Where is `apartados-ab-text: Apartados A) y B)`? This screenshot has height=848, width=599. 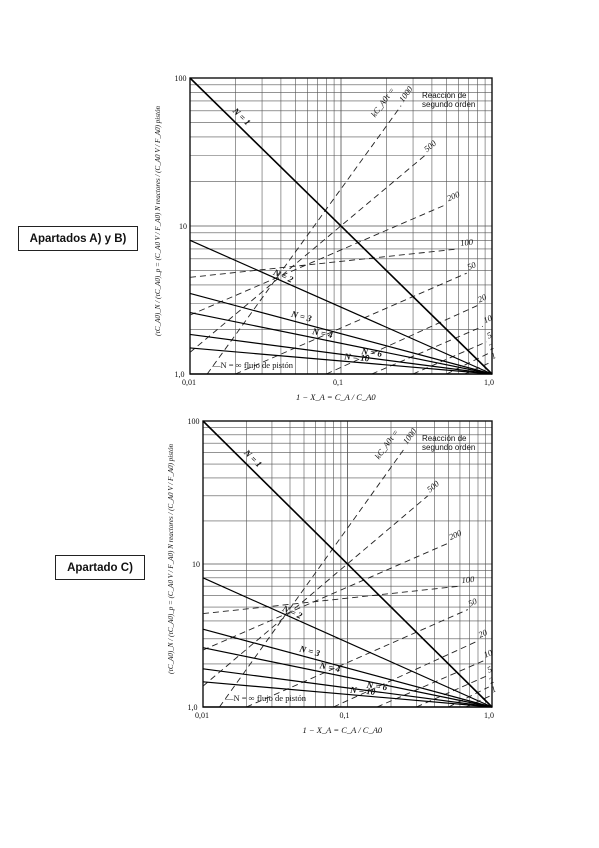 apartados-ab-text: Apartados A) y B) is located at coordinates (78, 238).